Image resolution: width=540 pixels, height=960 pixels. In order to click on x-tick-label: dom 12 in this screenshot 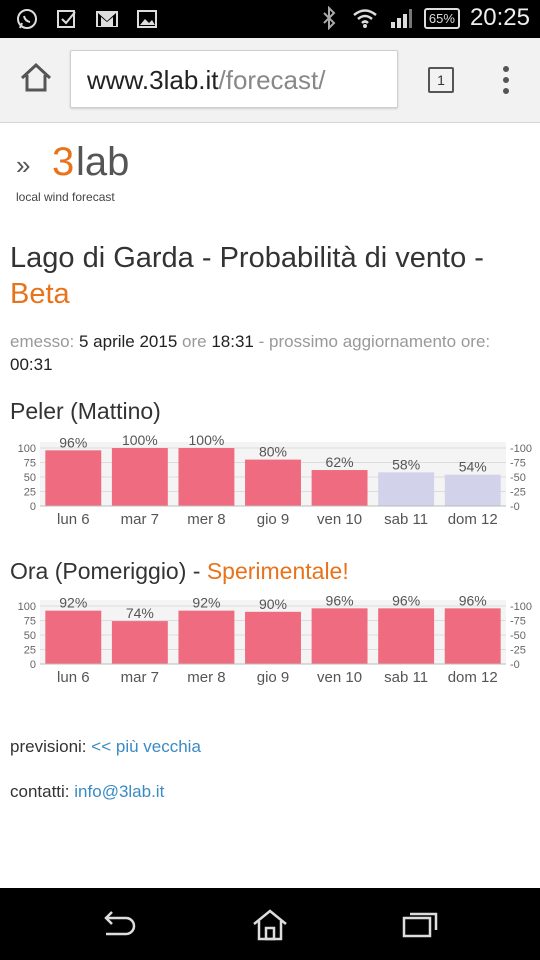, I will do `click(473, 519)`.